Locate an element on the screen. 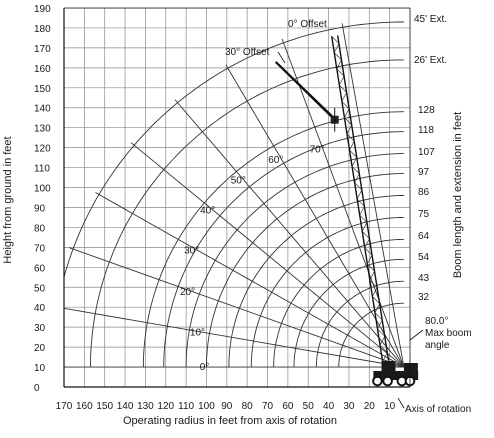 Image resolution: width=494 pixels, height=438 pixels. boom-length-label: 75 is located at coordinates (424, 214).